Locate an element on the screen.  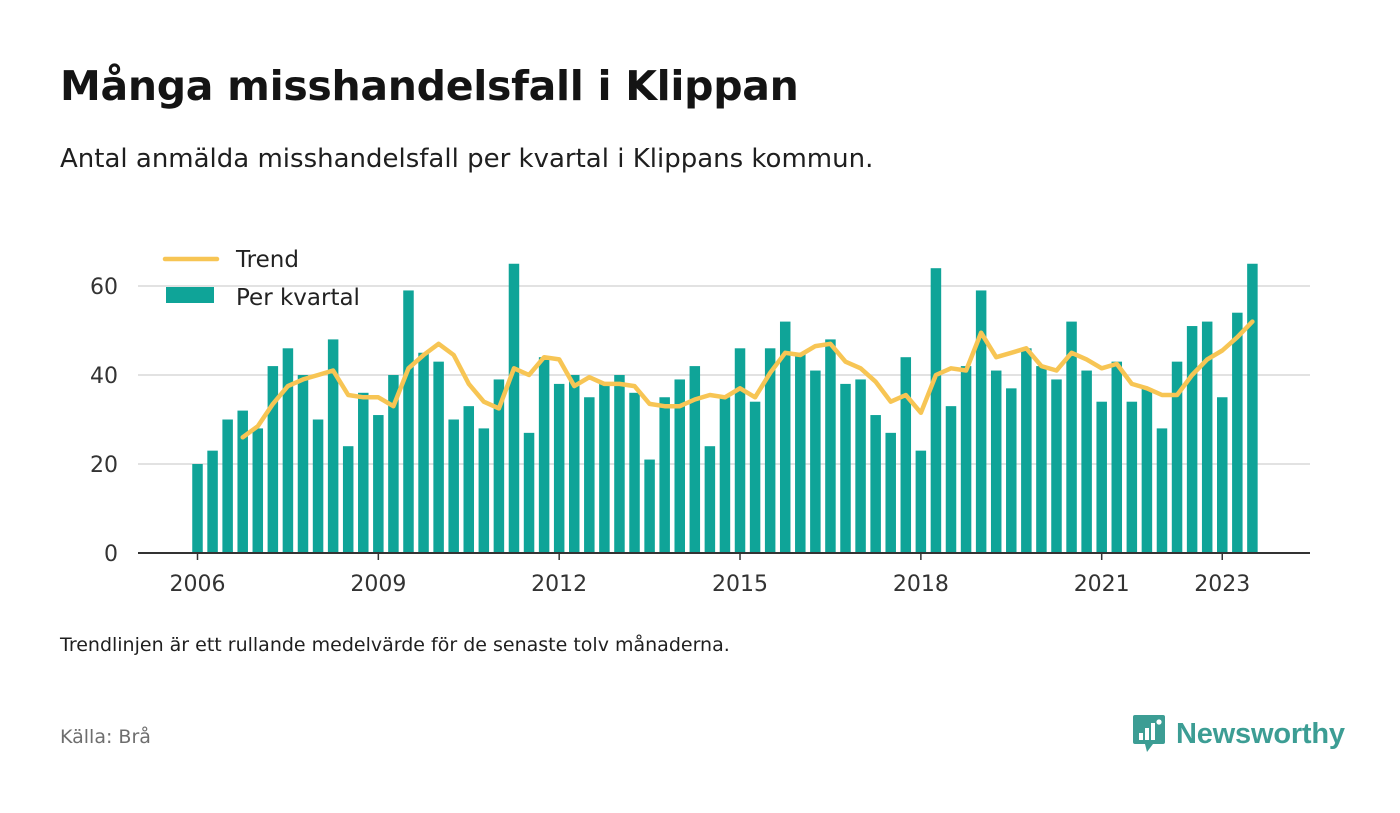
brand-logo: Newsworthy is located at coordinates (1238, 734).